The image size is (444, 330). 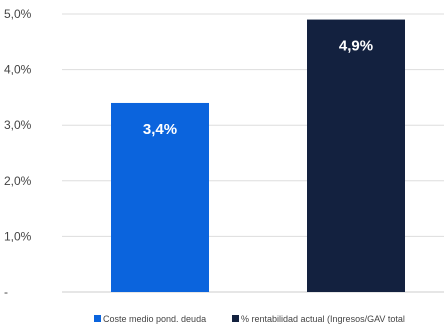 I want to click on y-axis-ticks: - 1,0% 2,0% 3,0% 4,0% 5,0%, so click(x=18, y=153).